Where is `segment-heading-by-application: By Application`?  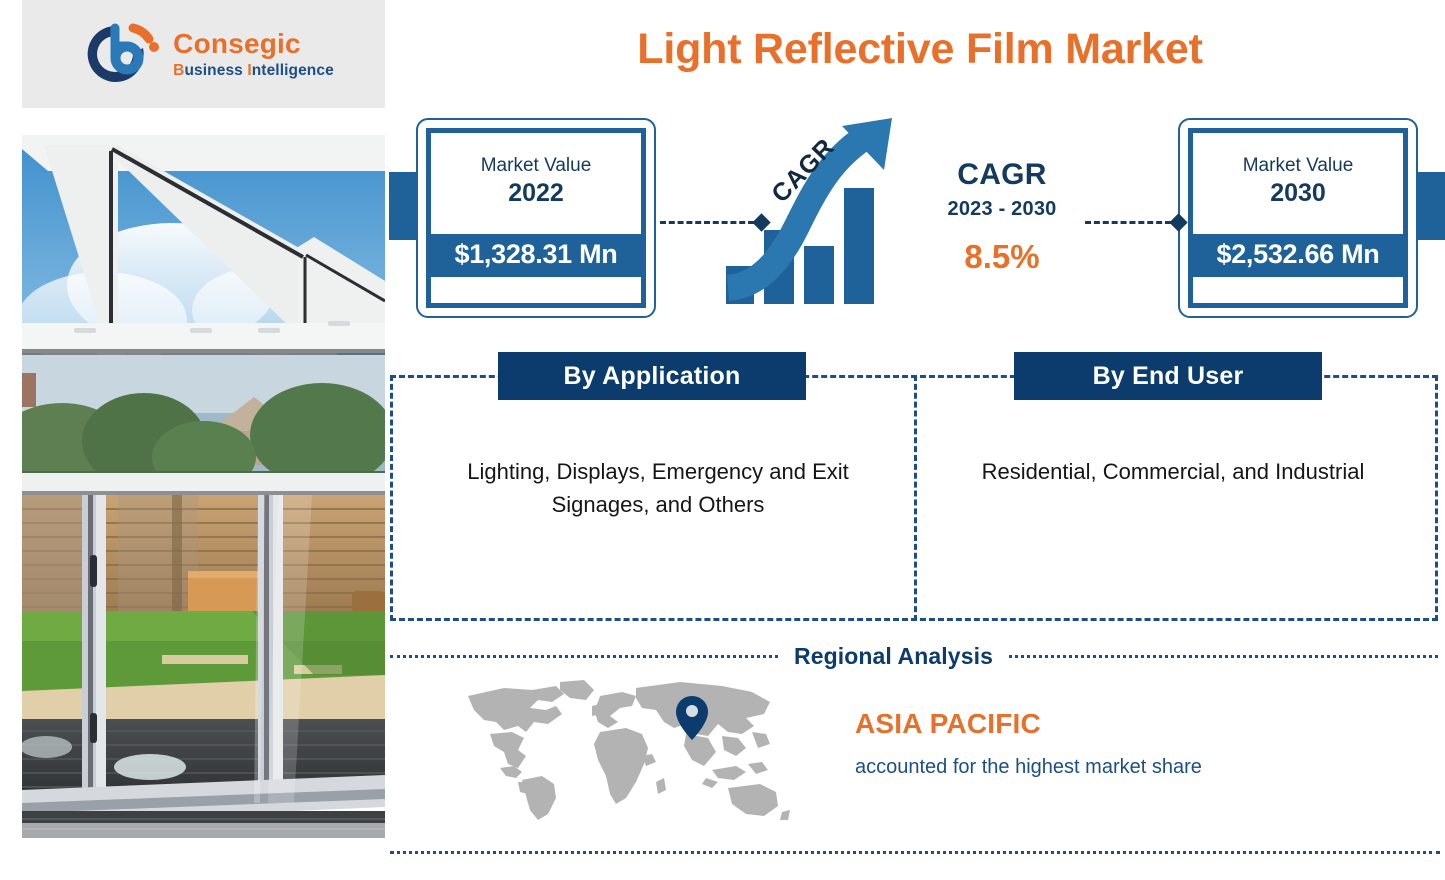 segment-heading-by-application: By Application is located at coordinates (652, 376).